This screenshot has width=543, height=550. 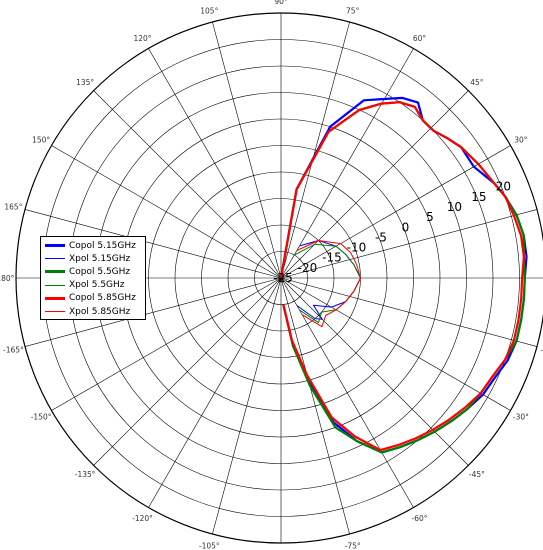 I want to click on legend-entry: Copol 5.5GHz, so click(x=93, y=271).